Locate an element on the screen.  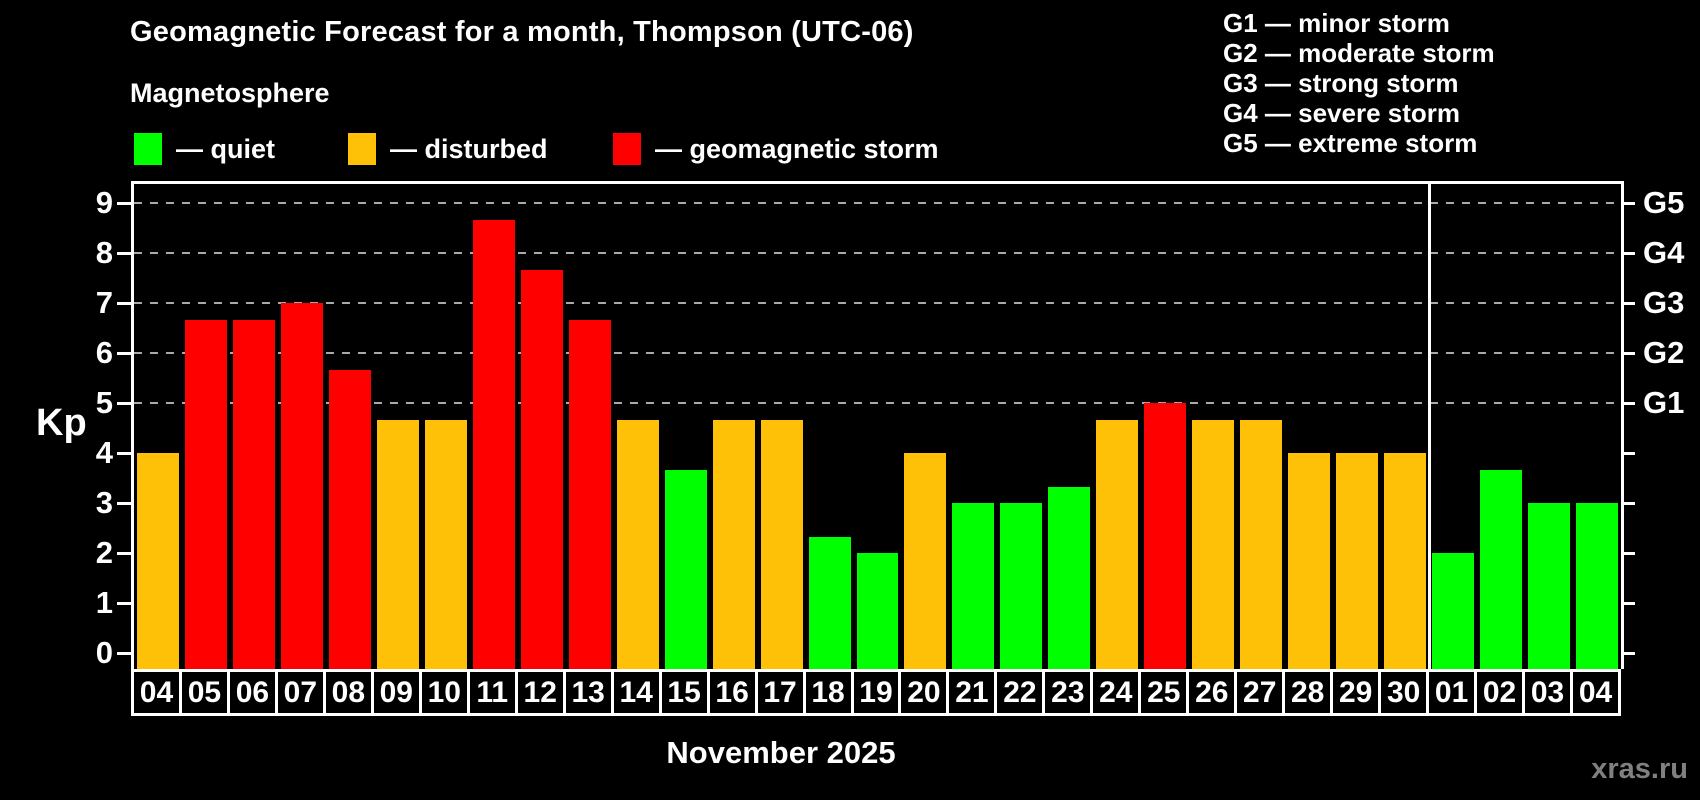
day-label-05: 05 is located at coordinates (204, 692).